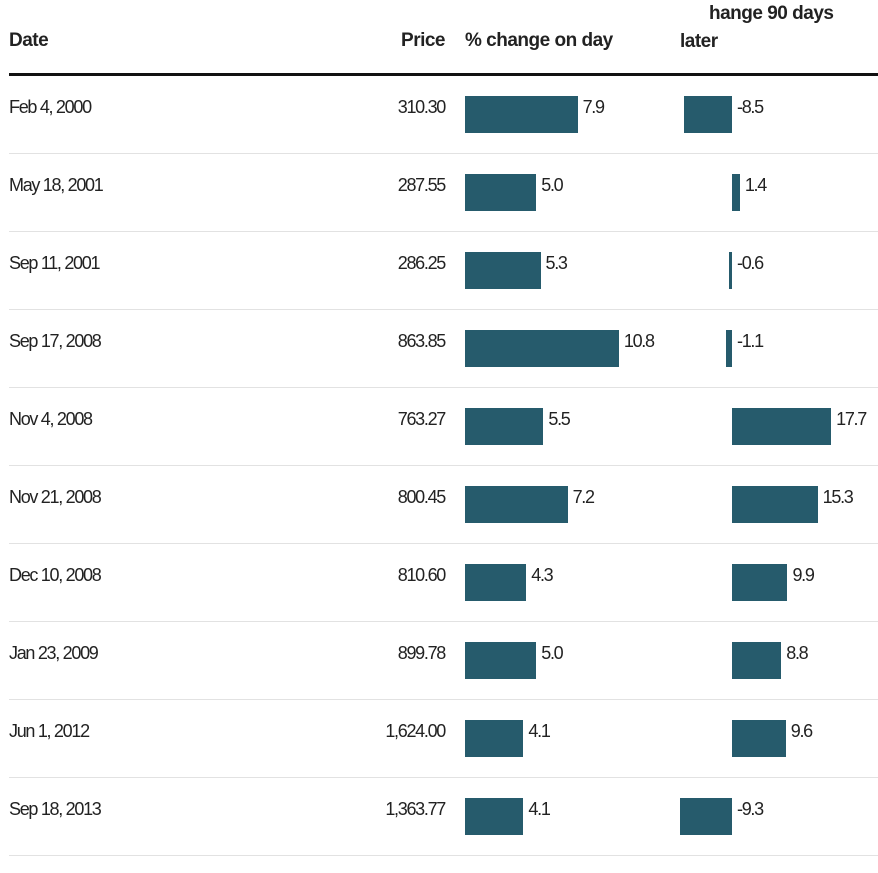 The image size is (878, 873). Describe the element at coordinates (51, 419) in the screenshot. I see `row-date: Nov 4, 2008` at that location.